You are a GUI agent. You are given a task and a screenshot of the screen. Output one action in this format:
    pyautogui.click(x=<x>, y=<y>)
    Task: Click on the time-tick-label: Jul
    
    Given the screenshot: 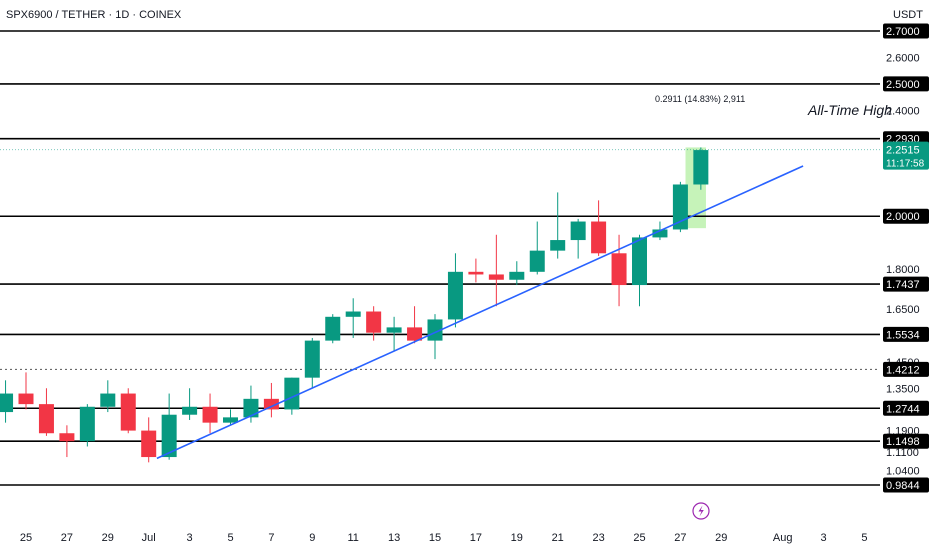 What is the action you would take?
    pyautogui.click(x=149, y=538)
    